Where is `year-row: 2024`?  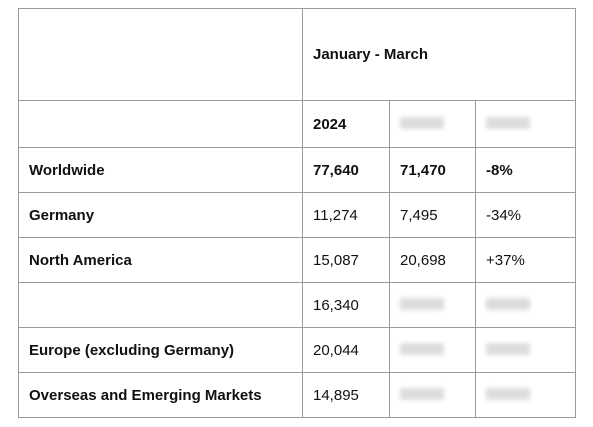 year-row: 2024 is located at coordinates (297, 124).